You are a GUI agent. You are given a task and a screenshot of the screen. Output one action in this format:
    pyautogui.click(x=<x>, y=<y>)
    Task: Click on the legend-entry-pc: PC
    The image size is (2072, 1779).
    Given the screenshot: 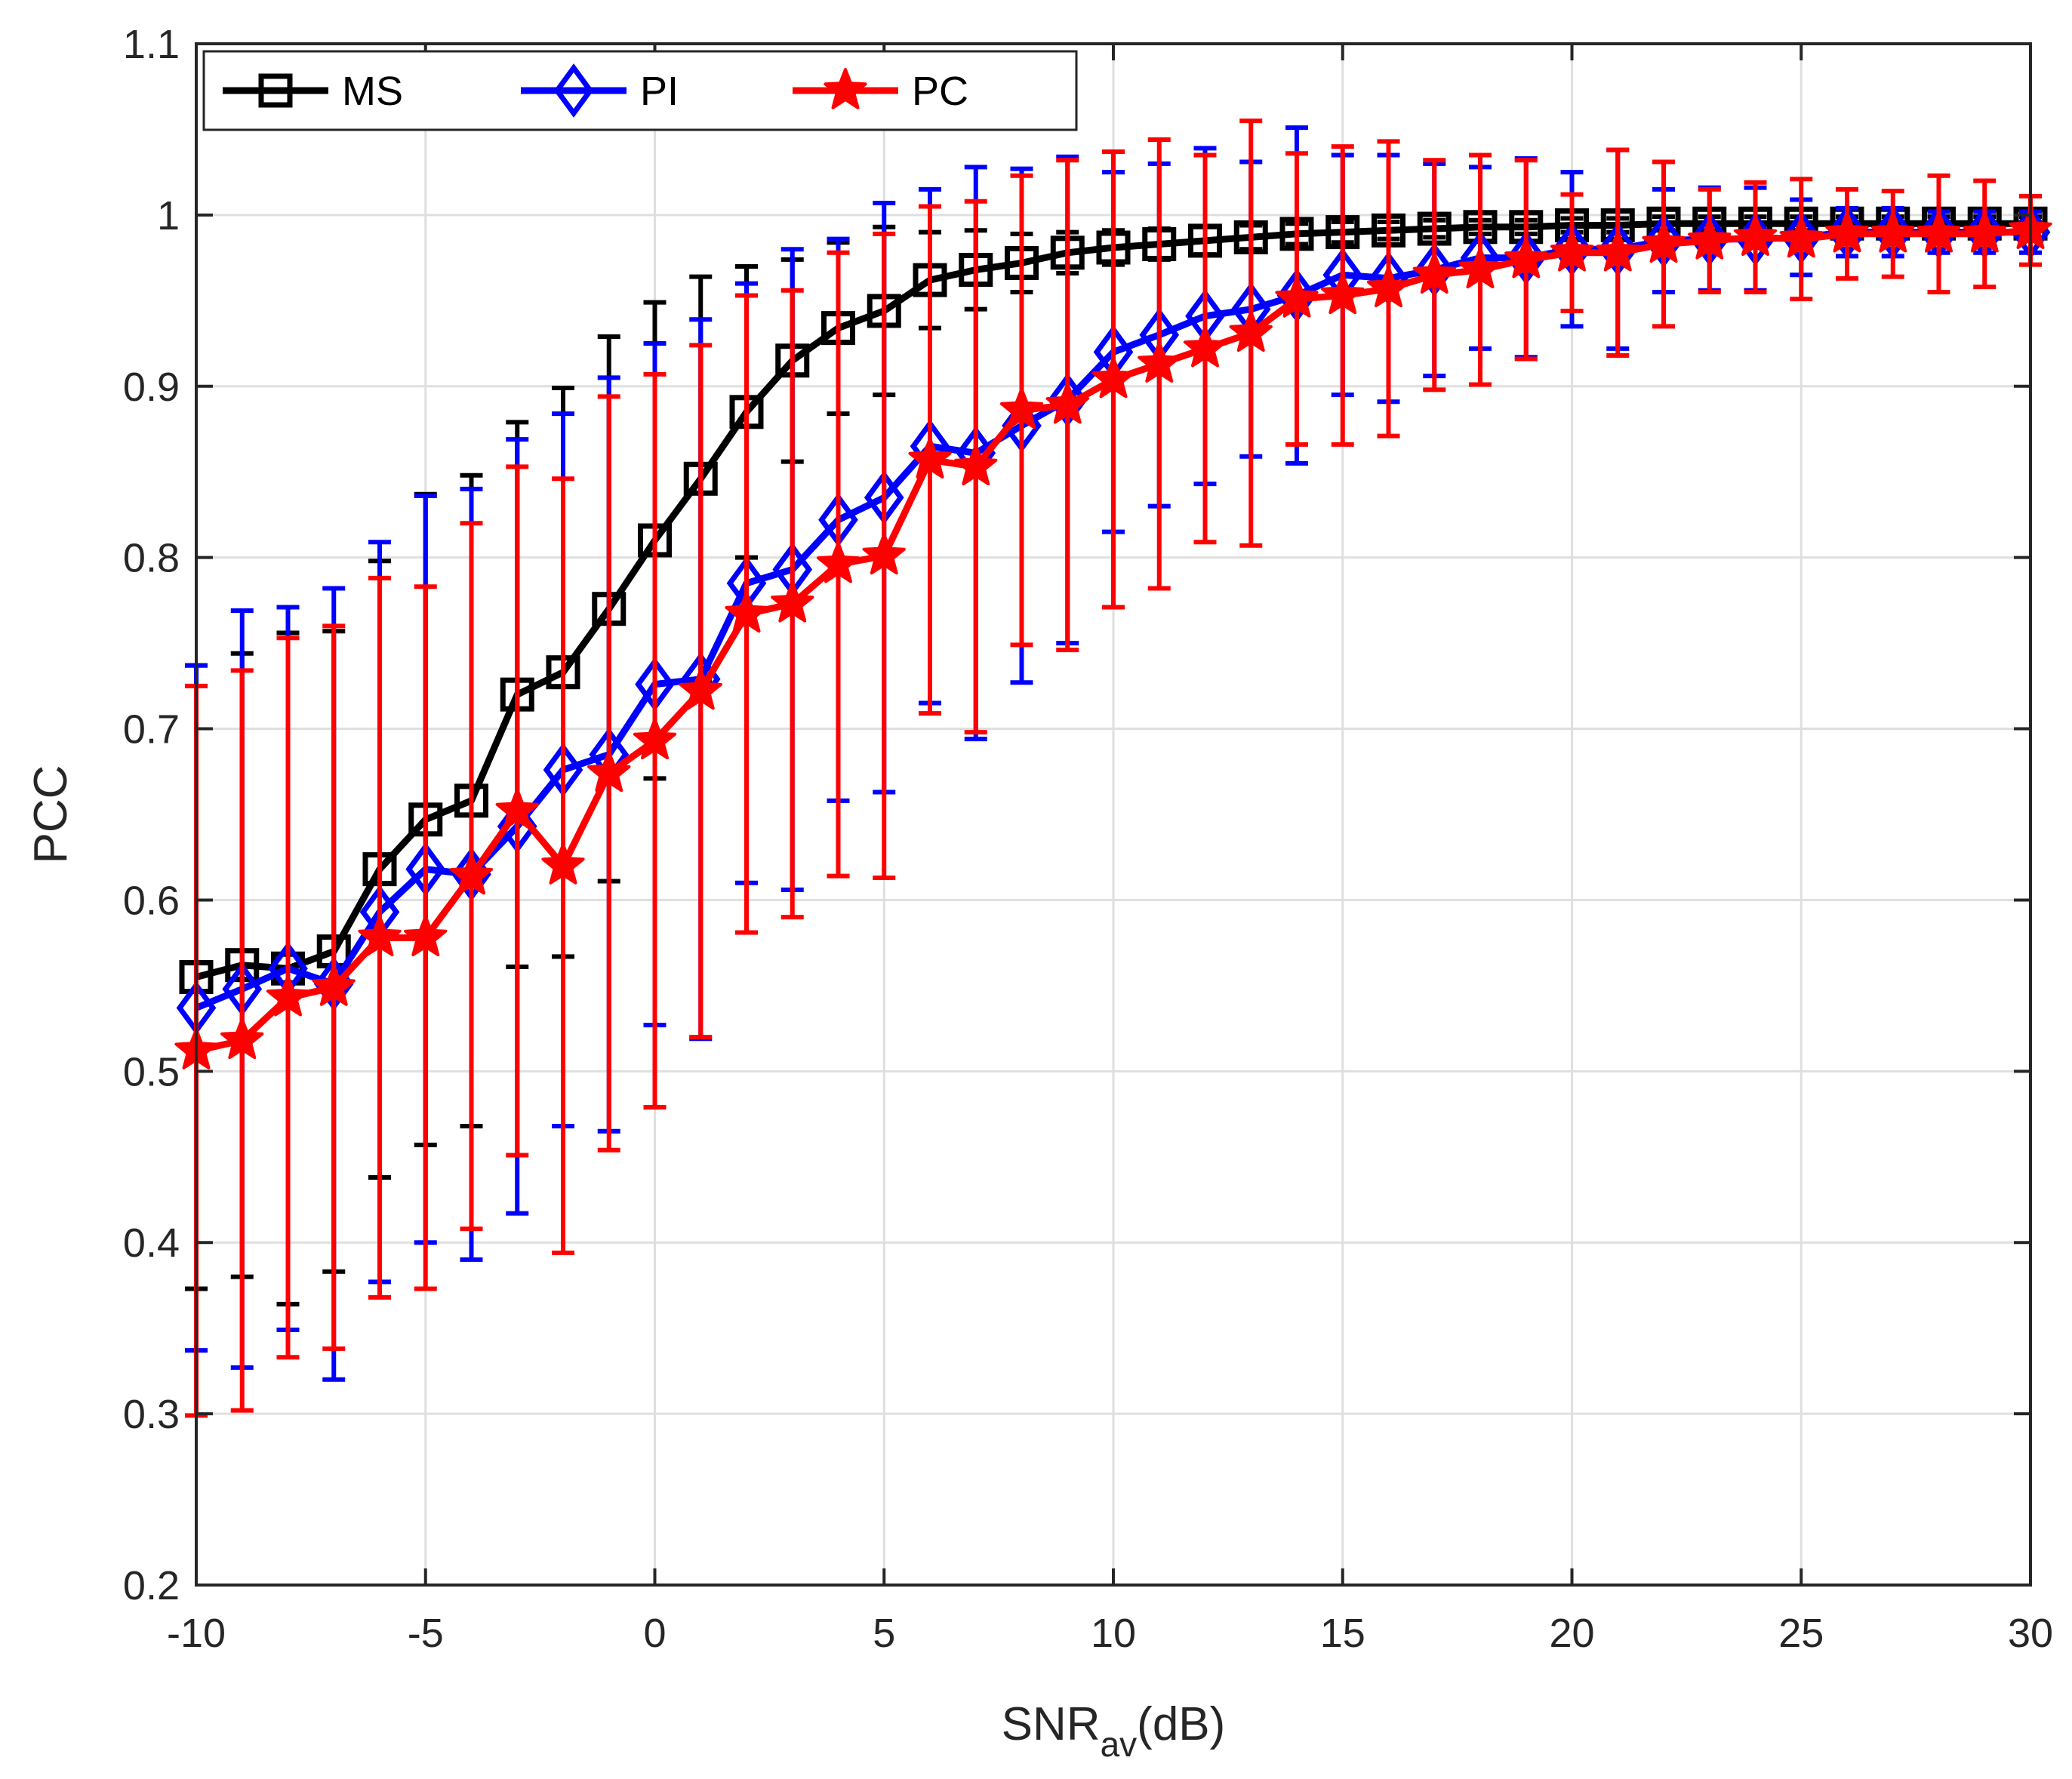 What is the action you would take?
    pyautogui.click(x=880, y=91)
    